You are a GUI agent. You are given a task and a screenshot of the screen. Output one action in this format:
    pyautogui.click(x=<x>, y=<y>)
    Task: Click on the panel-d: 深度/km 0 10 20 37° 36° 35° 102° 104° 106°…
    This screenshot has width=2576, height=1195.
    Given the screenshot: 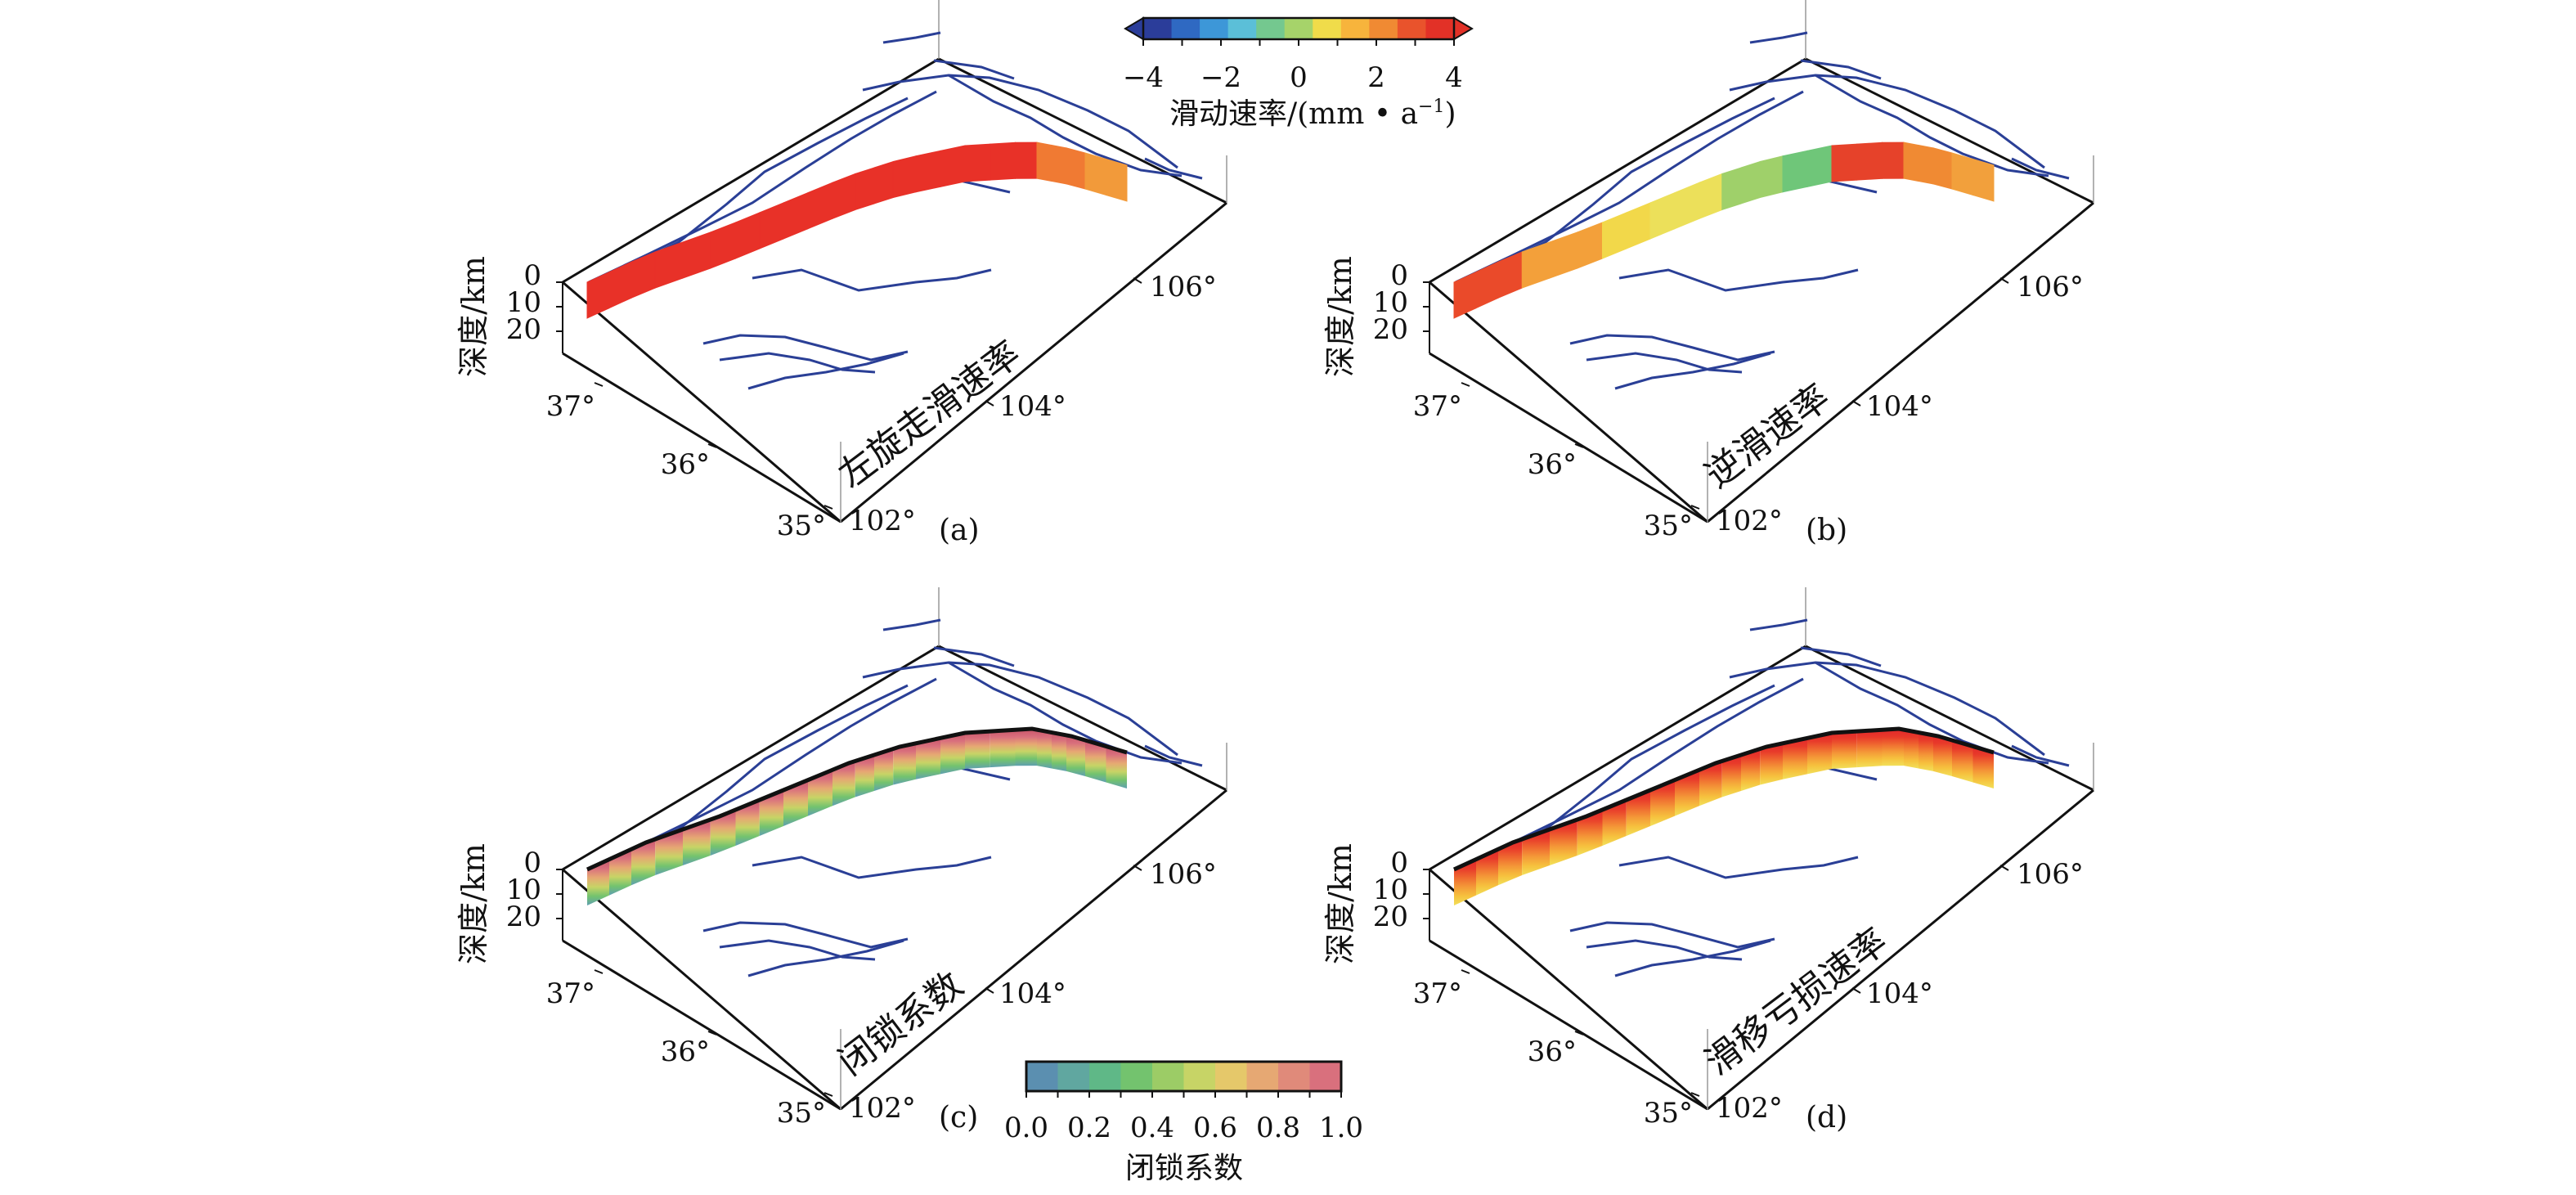 What is the action you would take?
    pyautogui.click(x=1708, y=861)
    